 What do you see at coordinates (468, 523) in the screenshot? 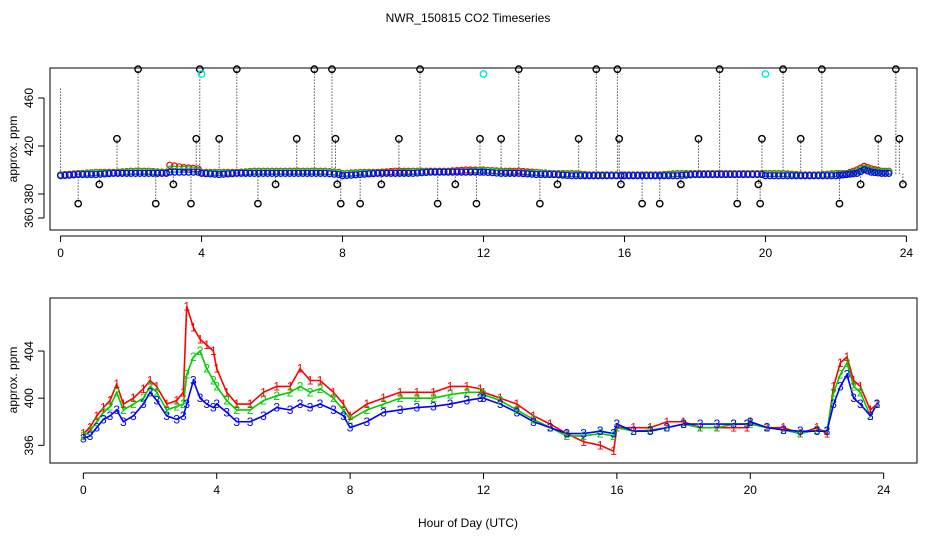
I see `x-axis-title: Hour of Day (UTC)` at bounding box center [468, 523].